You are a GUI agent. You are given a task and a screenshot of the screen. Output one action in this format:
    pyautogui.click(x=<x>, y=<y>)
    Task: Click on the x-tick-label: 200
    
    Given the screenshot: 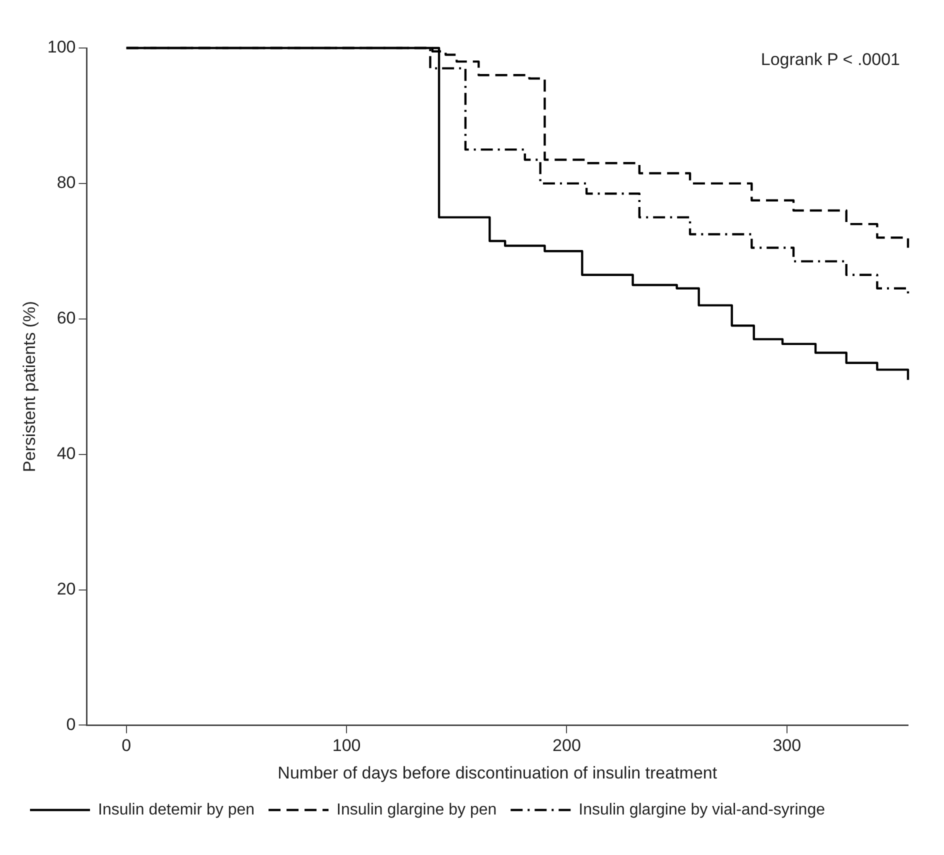 What is the action you would take?
    pyautogui.click(x=566, y=746)
    